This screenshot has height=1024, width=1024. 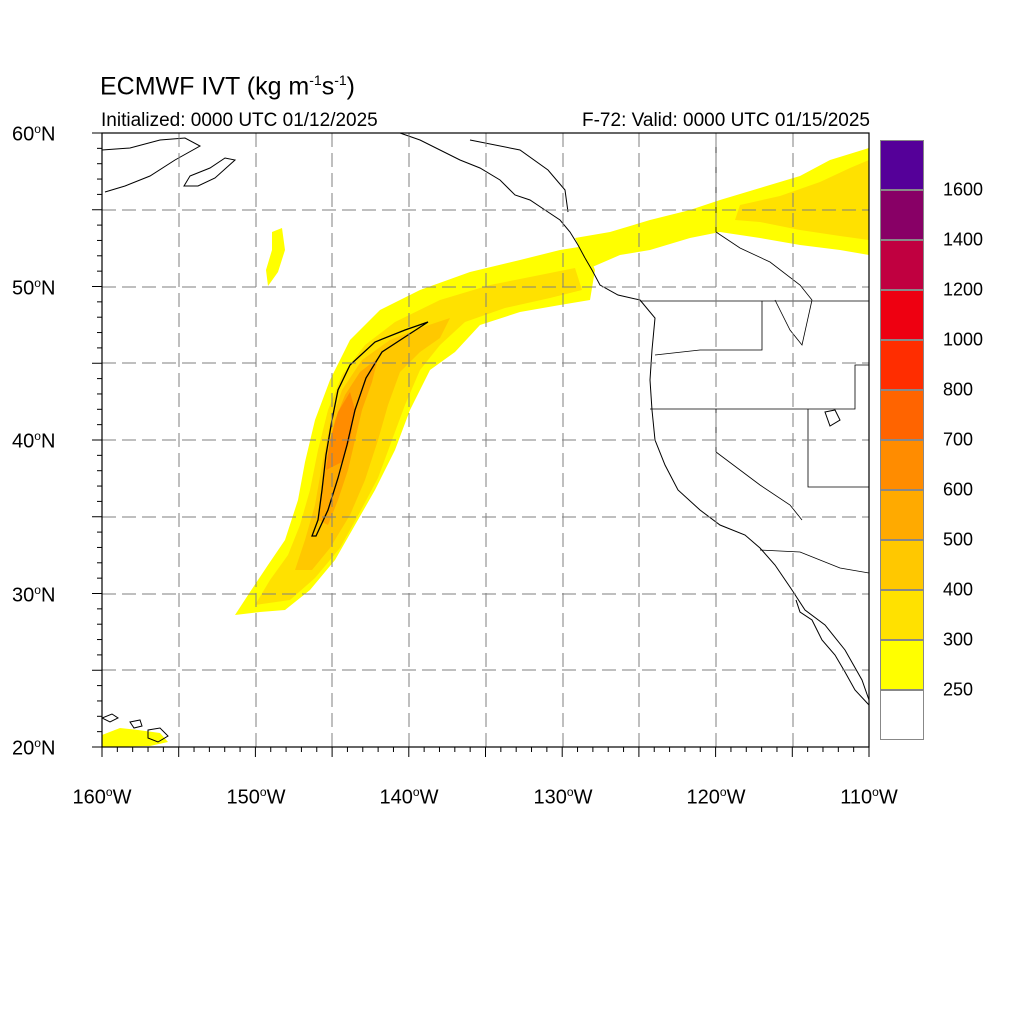 I want to click on lat-label-20: 20oN, so click(x=34, y=748).